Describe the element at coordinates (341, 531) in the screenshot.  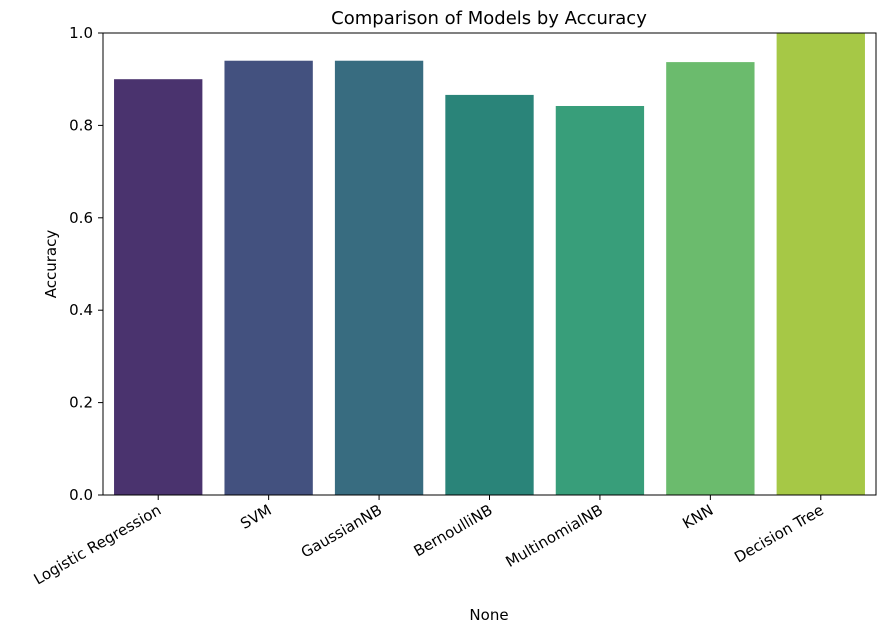
I see `x-tick-label: GaussianNB` at that location.